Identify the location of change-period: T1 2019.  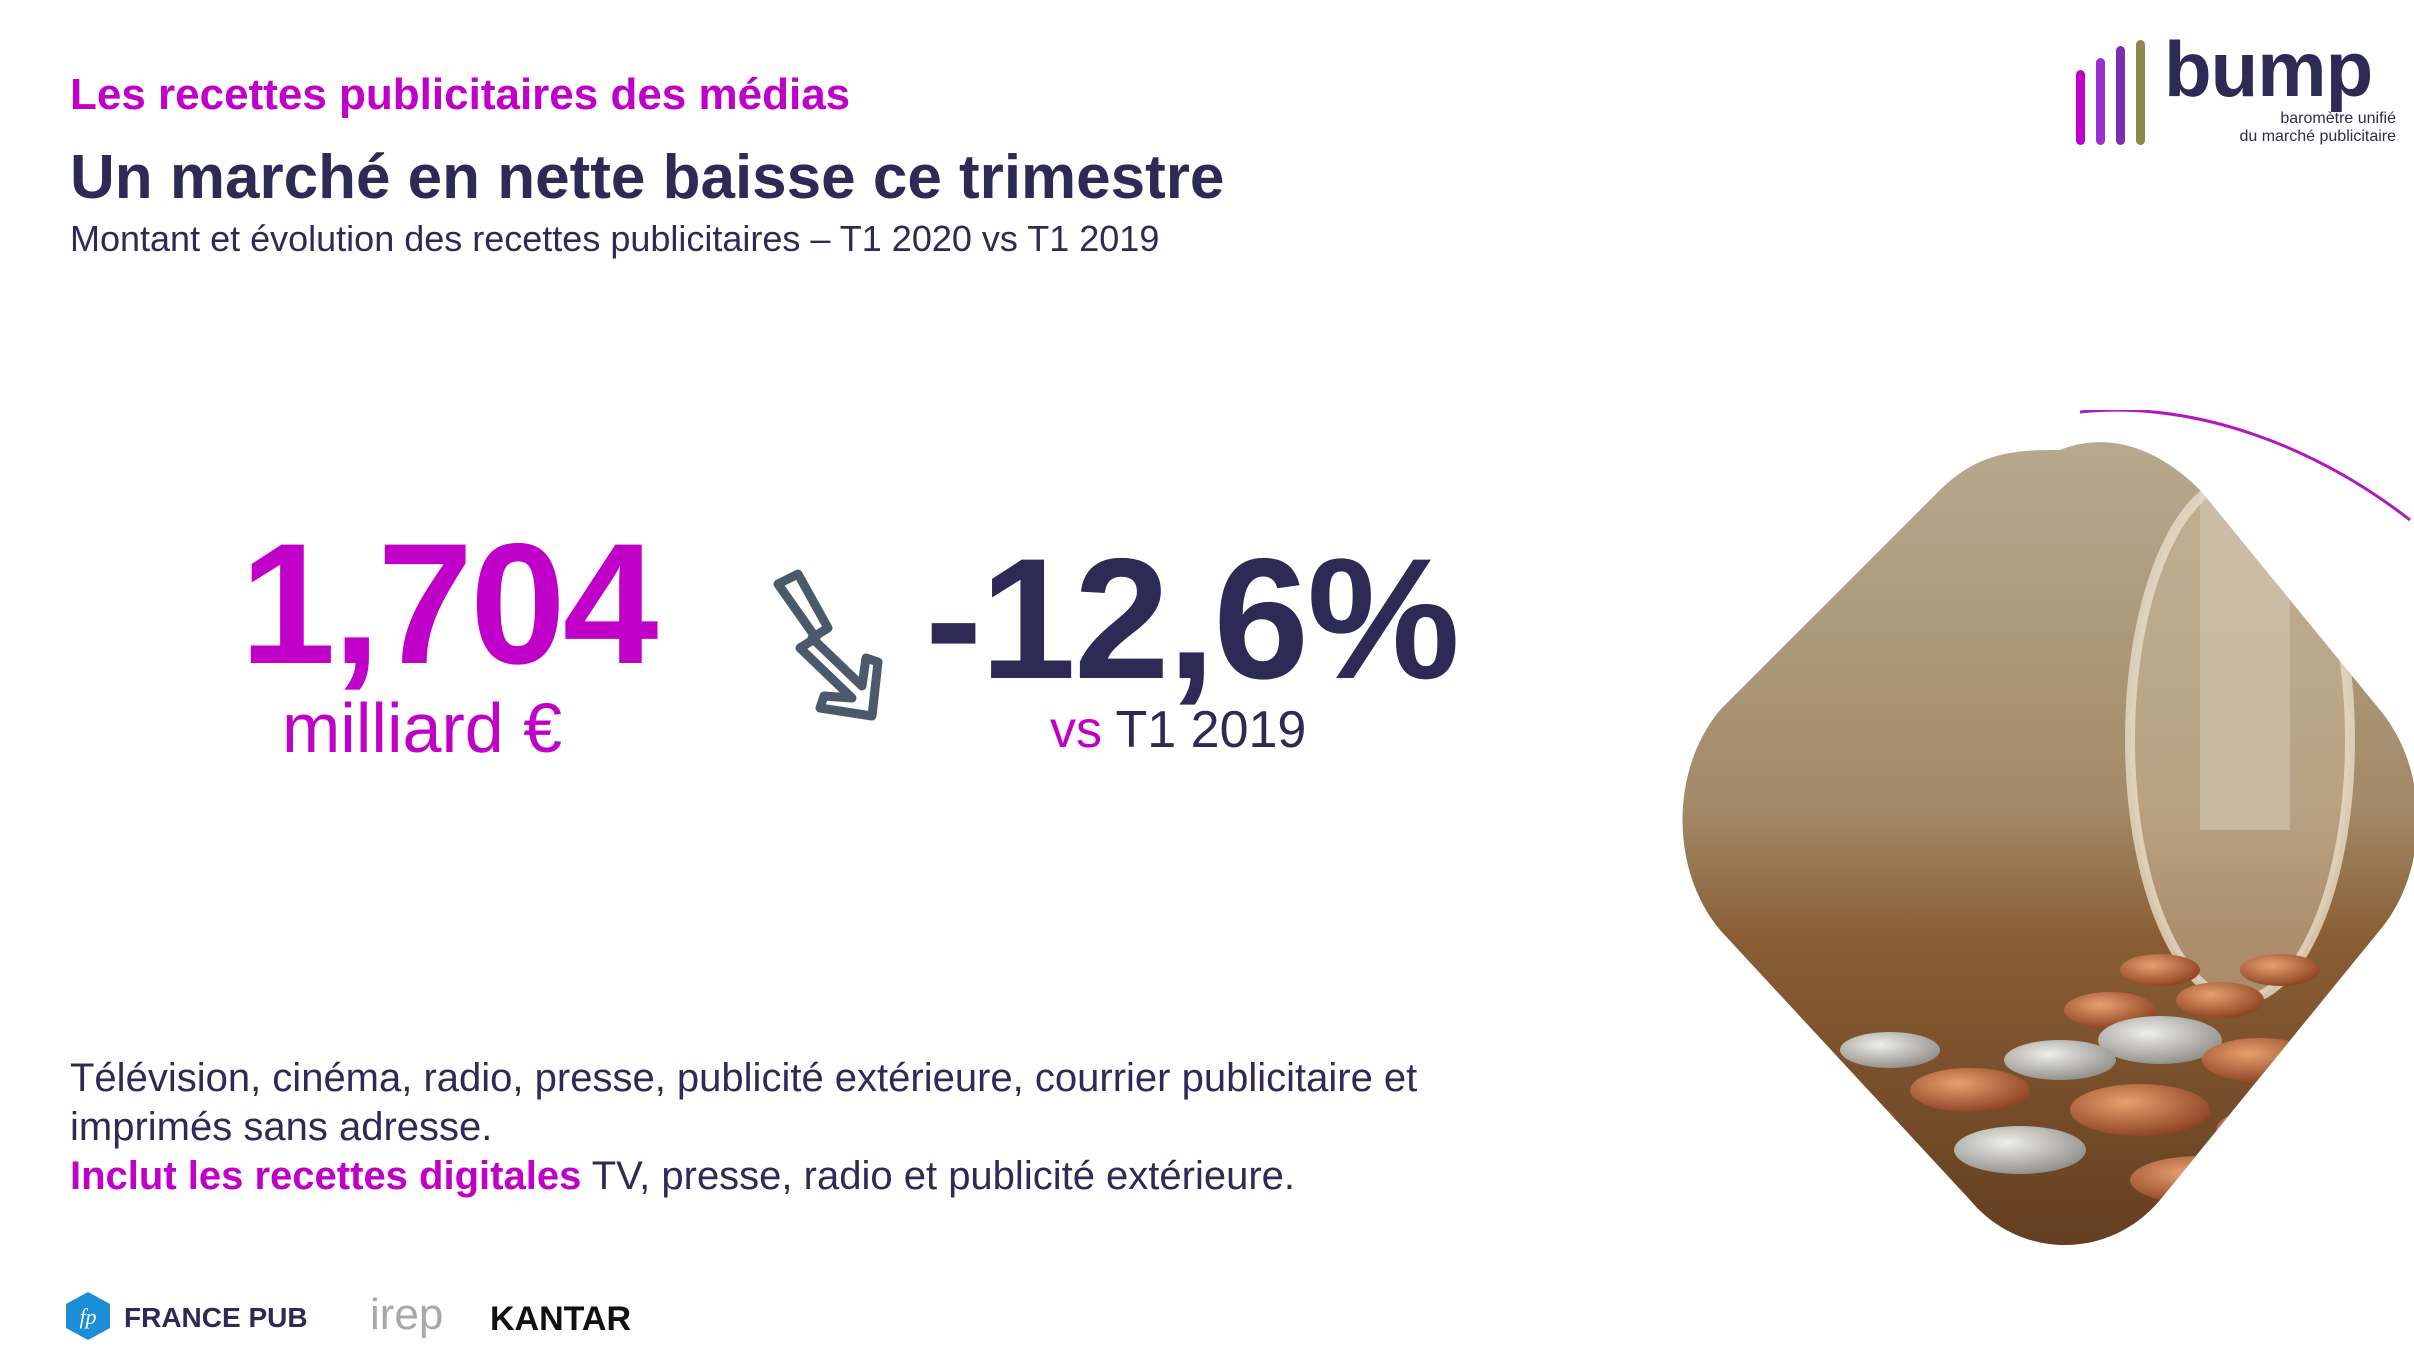
(1211, 730).